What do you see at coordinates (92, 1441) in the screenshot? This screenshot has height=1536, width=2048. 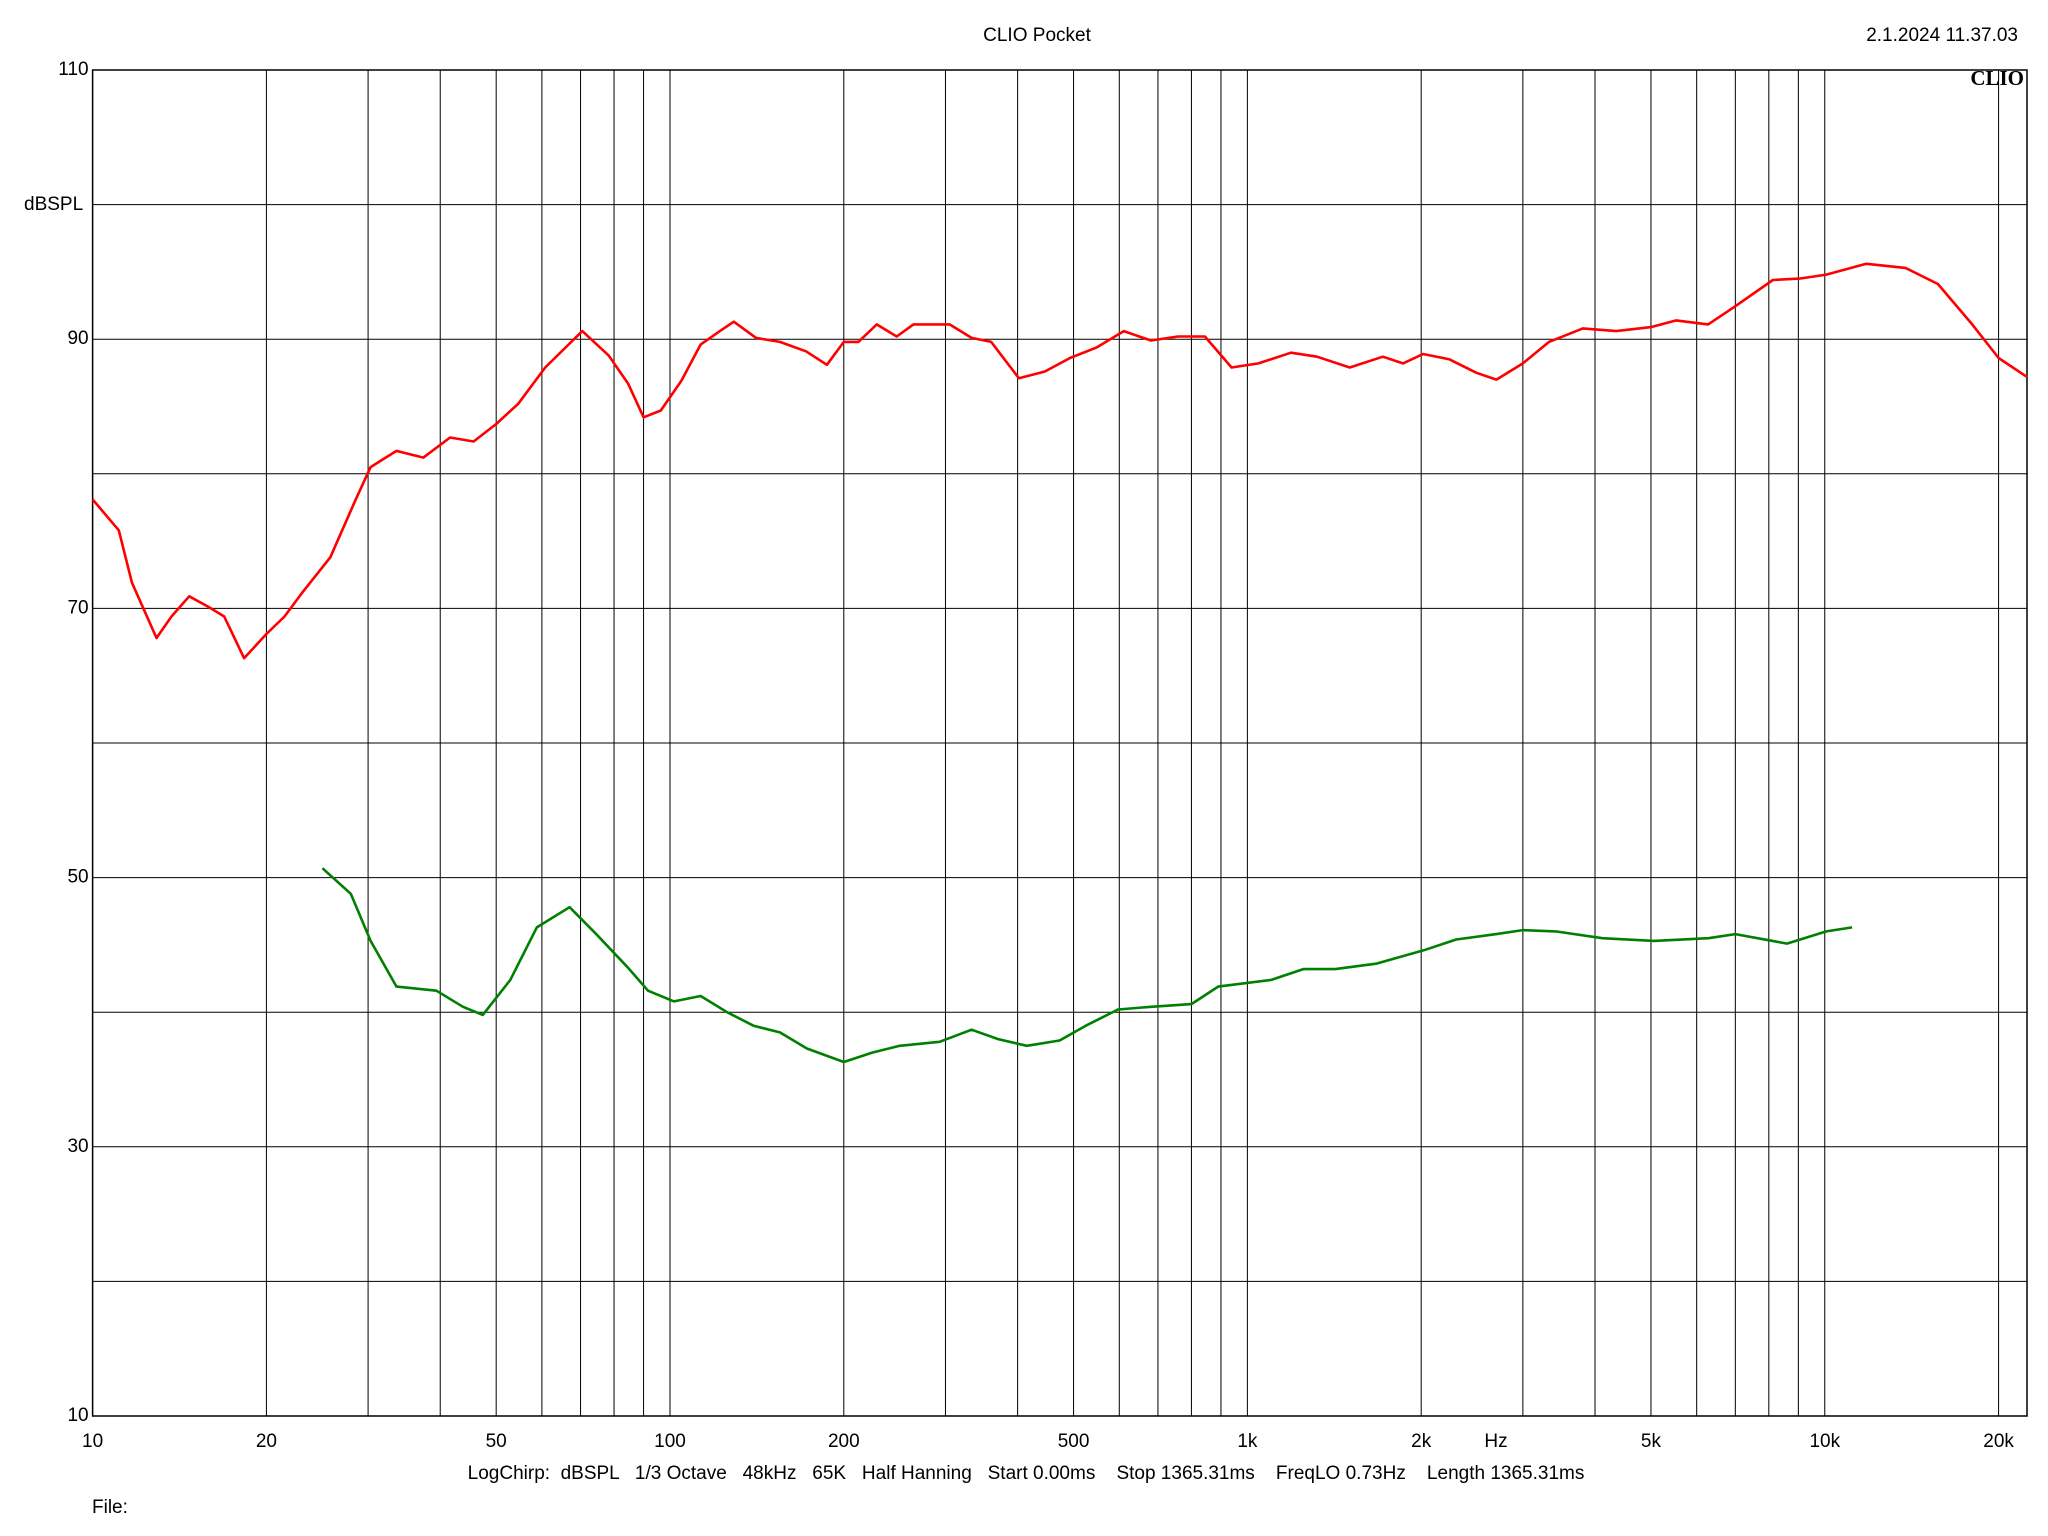 I see `x-tick-label: 10` at bounding box center [92, 1441].